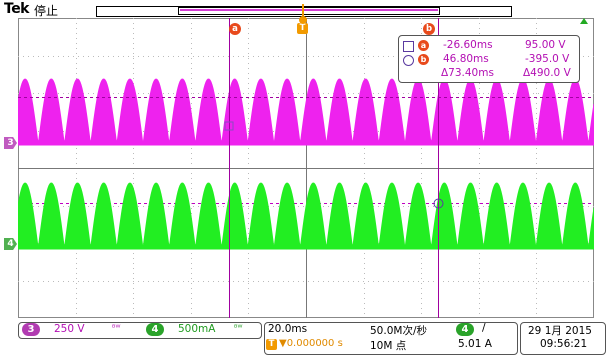 The width and height of the screenshot is (607, 356). Describe the element at coordinates (423, 45) in the screenshot. I see `cursor-a-badge: a` at that location.